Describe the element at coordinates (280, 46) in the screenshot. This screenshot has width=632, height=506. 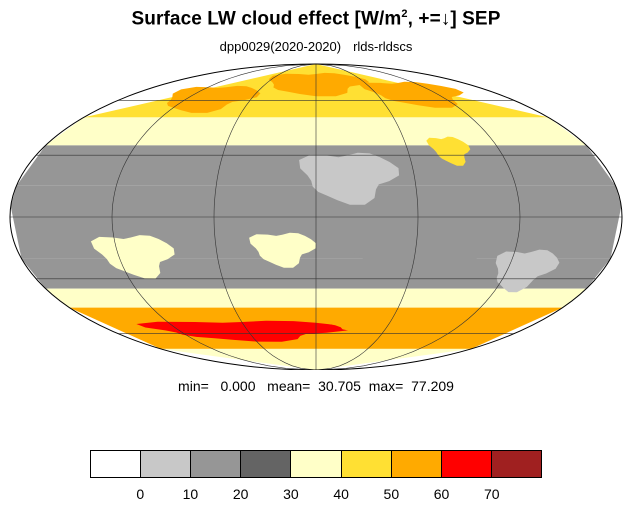
I see `subtitle-run: dpp0029(2020-2020)` at that location.